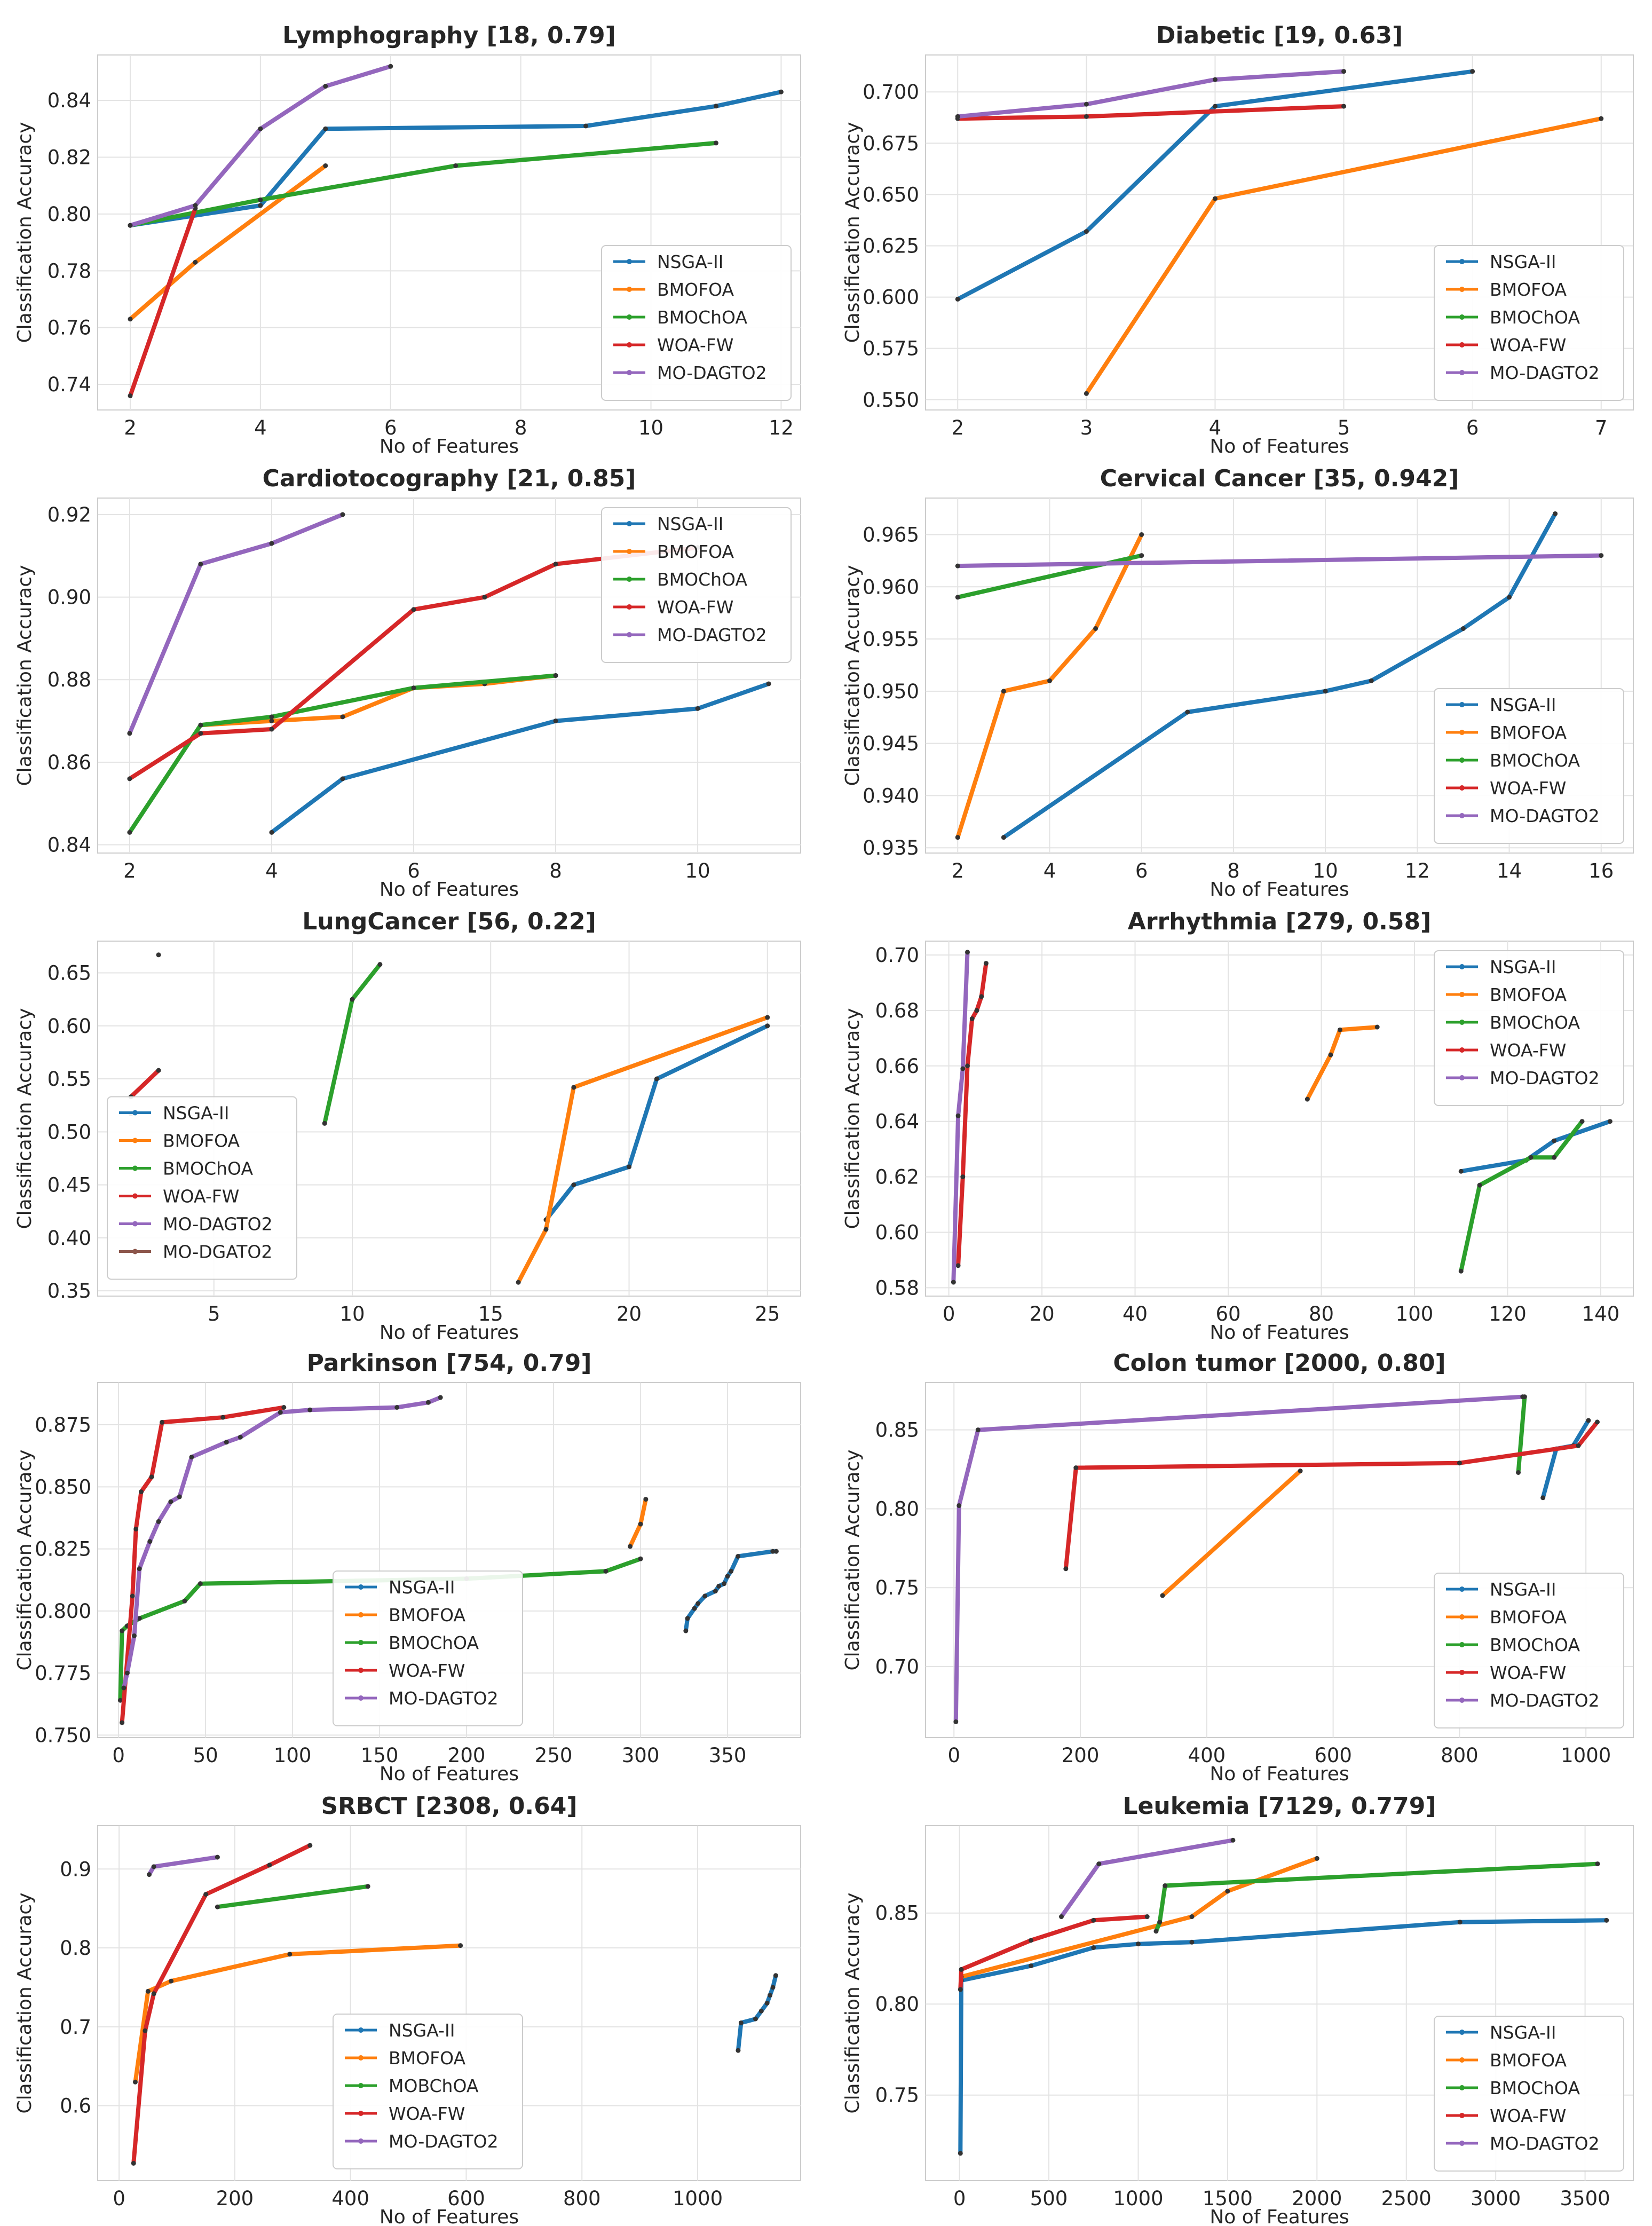 The image size is (1652, 2226). I want to click on y-tick-label: 0.775, so click(63, 1673).